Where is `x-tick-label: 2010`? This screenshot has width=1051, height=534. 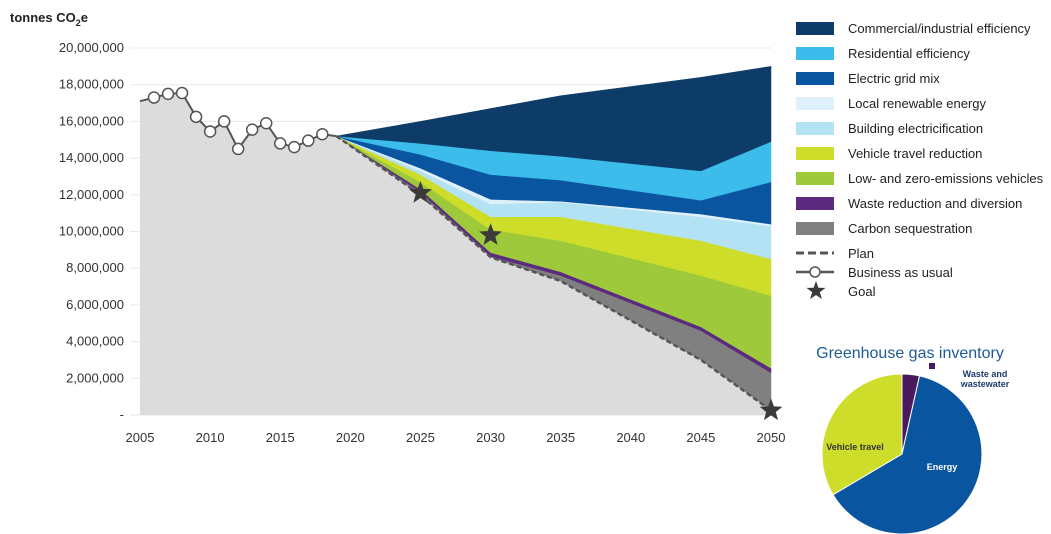 x-tick-label: 2010 is located at coordinates (210, 437).